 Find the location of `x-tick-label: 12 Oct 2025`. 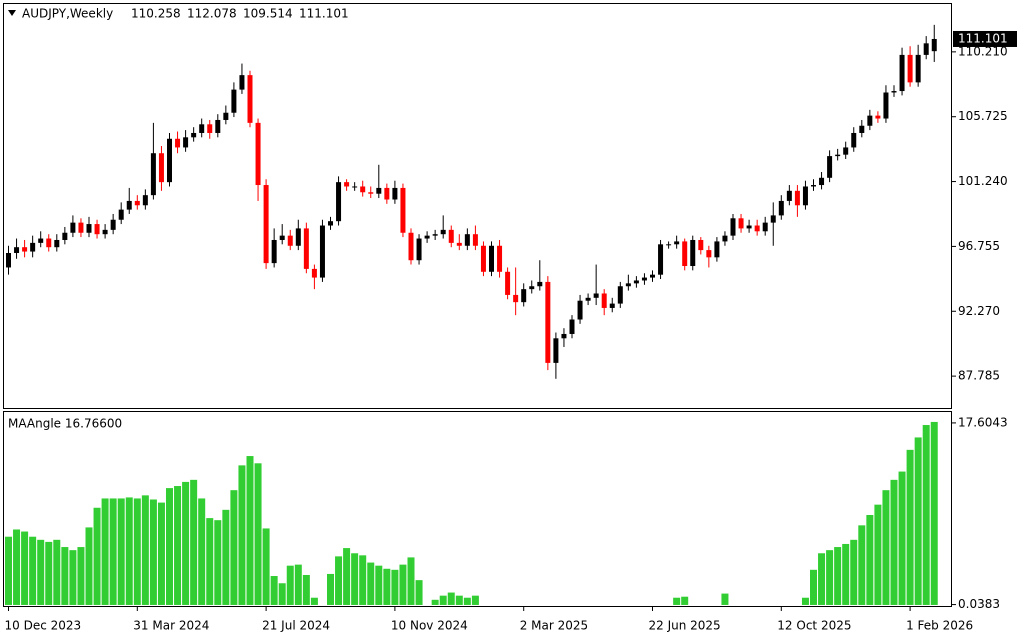

x-tick-label: 12 Oct 2025 is located at coordinates (814, 626).